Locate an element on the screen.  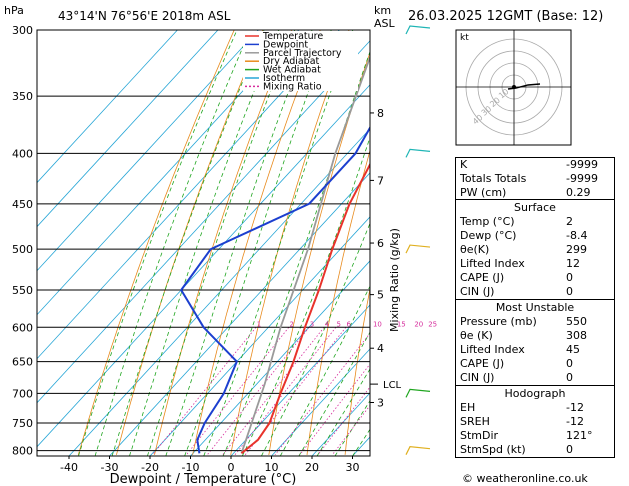
row-label: Temp (°C) is located at coordinates (487, 221).